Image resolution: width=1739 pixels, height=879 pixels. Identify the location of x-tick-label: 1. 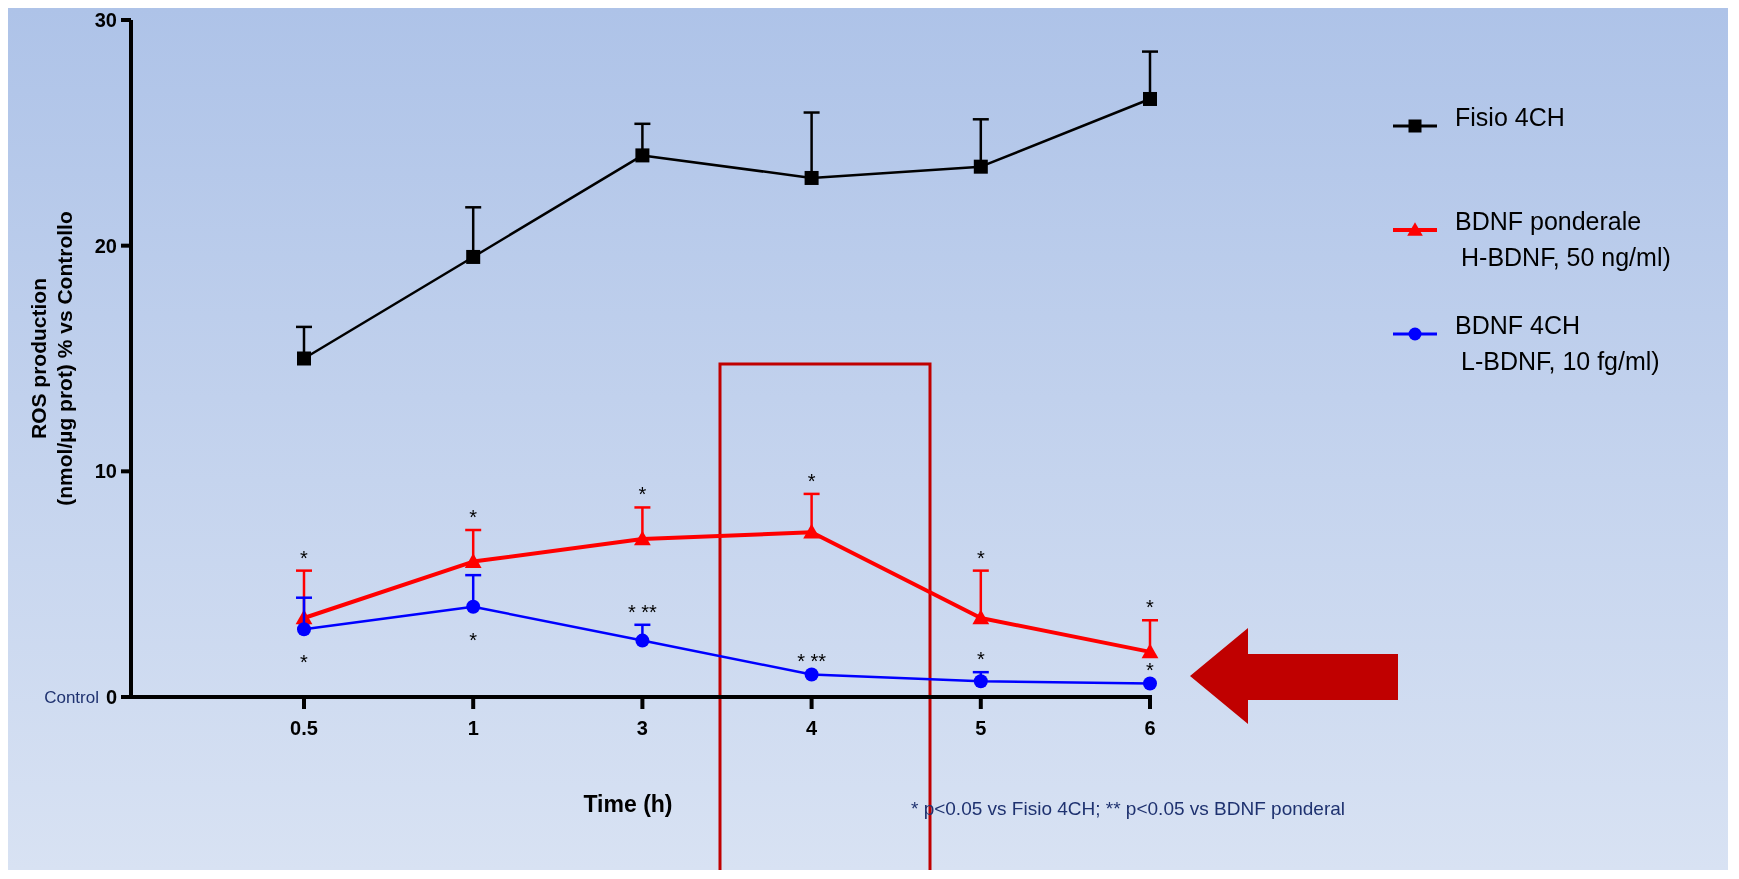
(473, 728).